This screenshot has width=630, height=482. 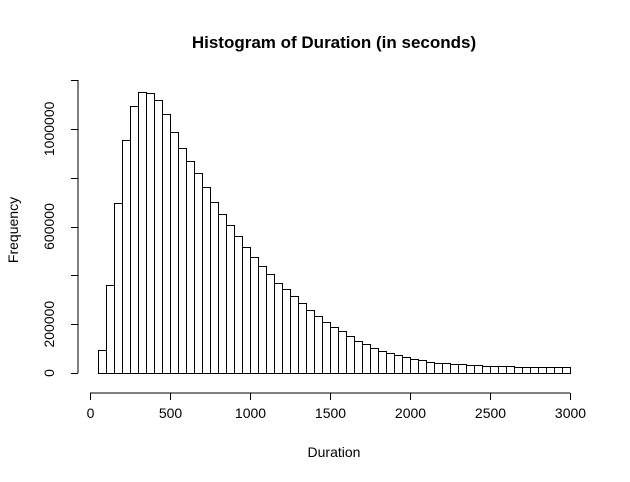 What do you see at coordinates (49, 373) in the screenshot?
I see `y-tick-label: 0` at bounding box center [49, 373].